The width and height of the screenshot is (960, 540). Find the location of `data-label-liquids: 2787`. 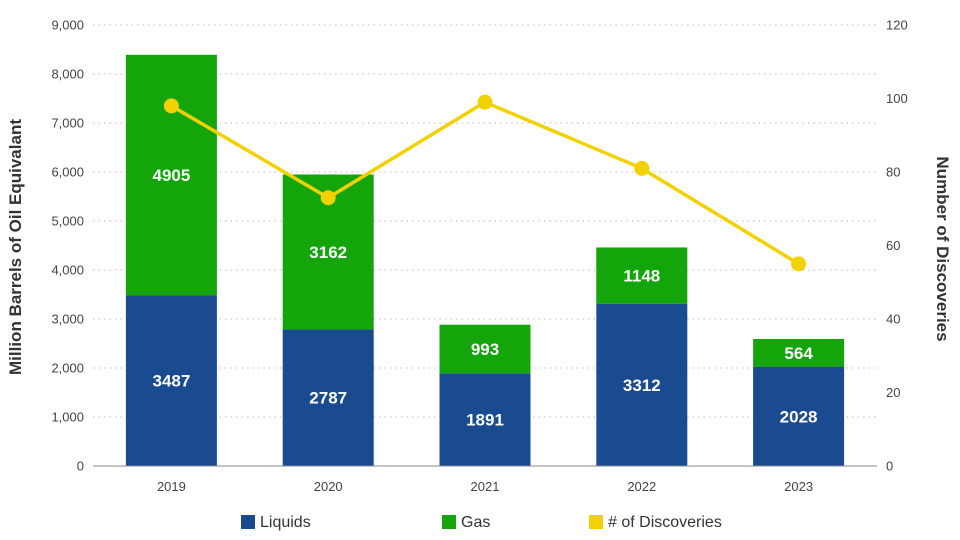

data-label-liquids: 2787 is located at coordinates (328, 398).